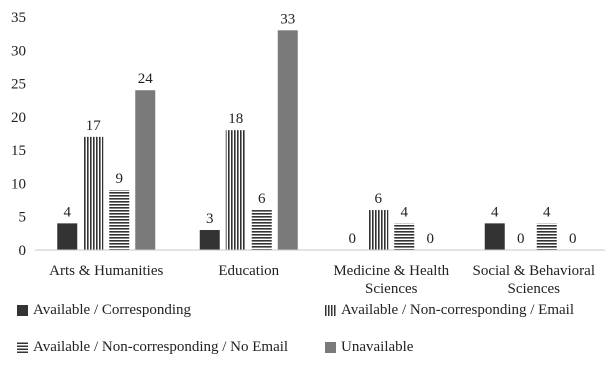  Describe the element at coordinates (18, 51) in the screenshot. I see `y-tick-label: 30` at that location.